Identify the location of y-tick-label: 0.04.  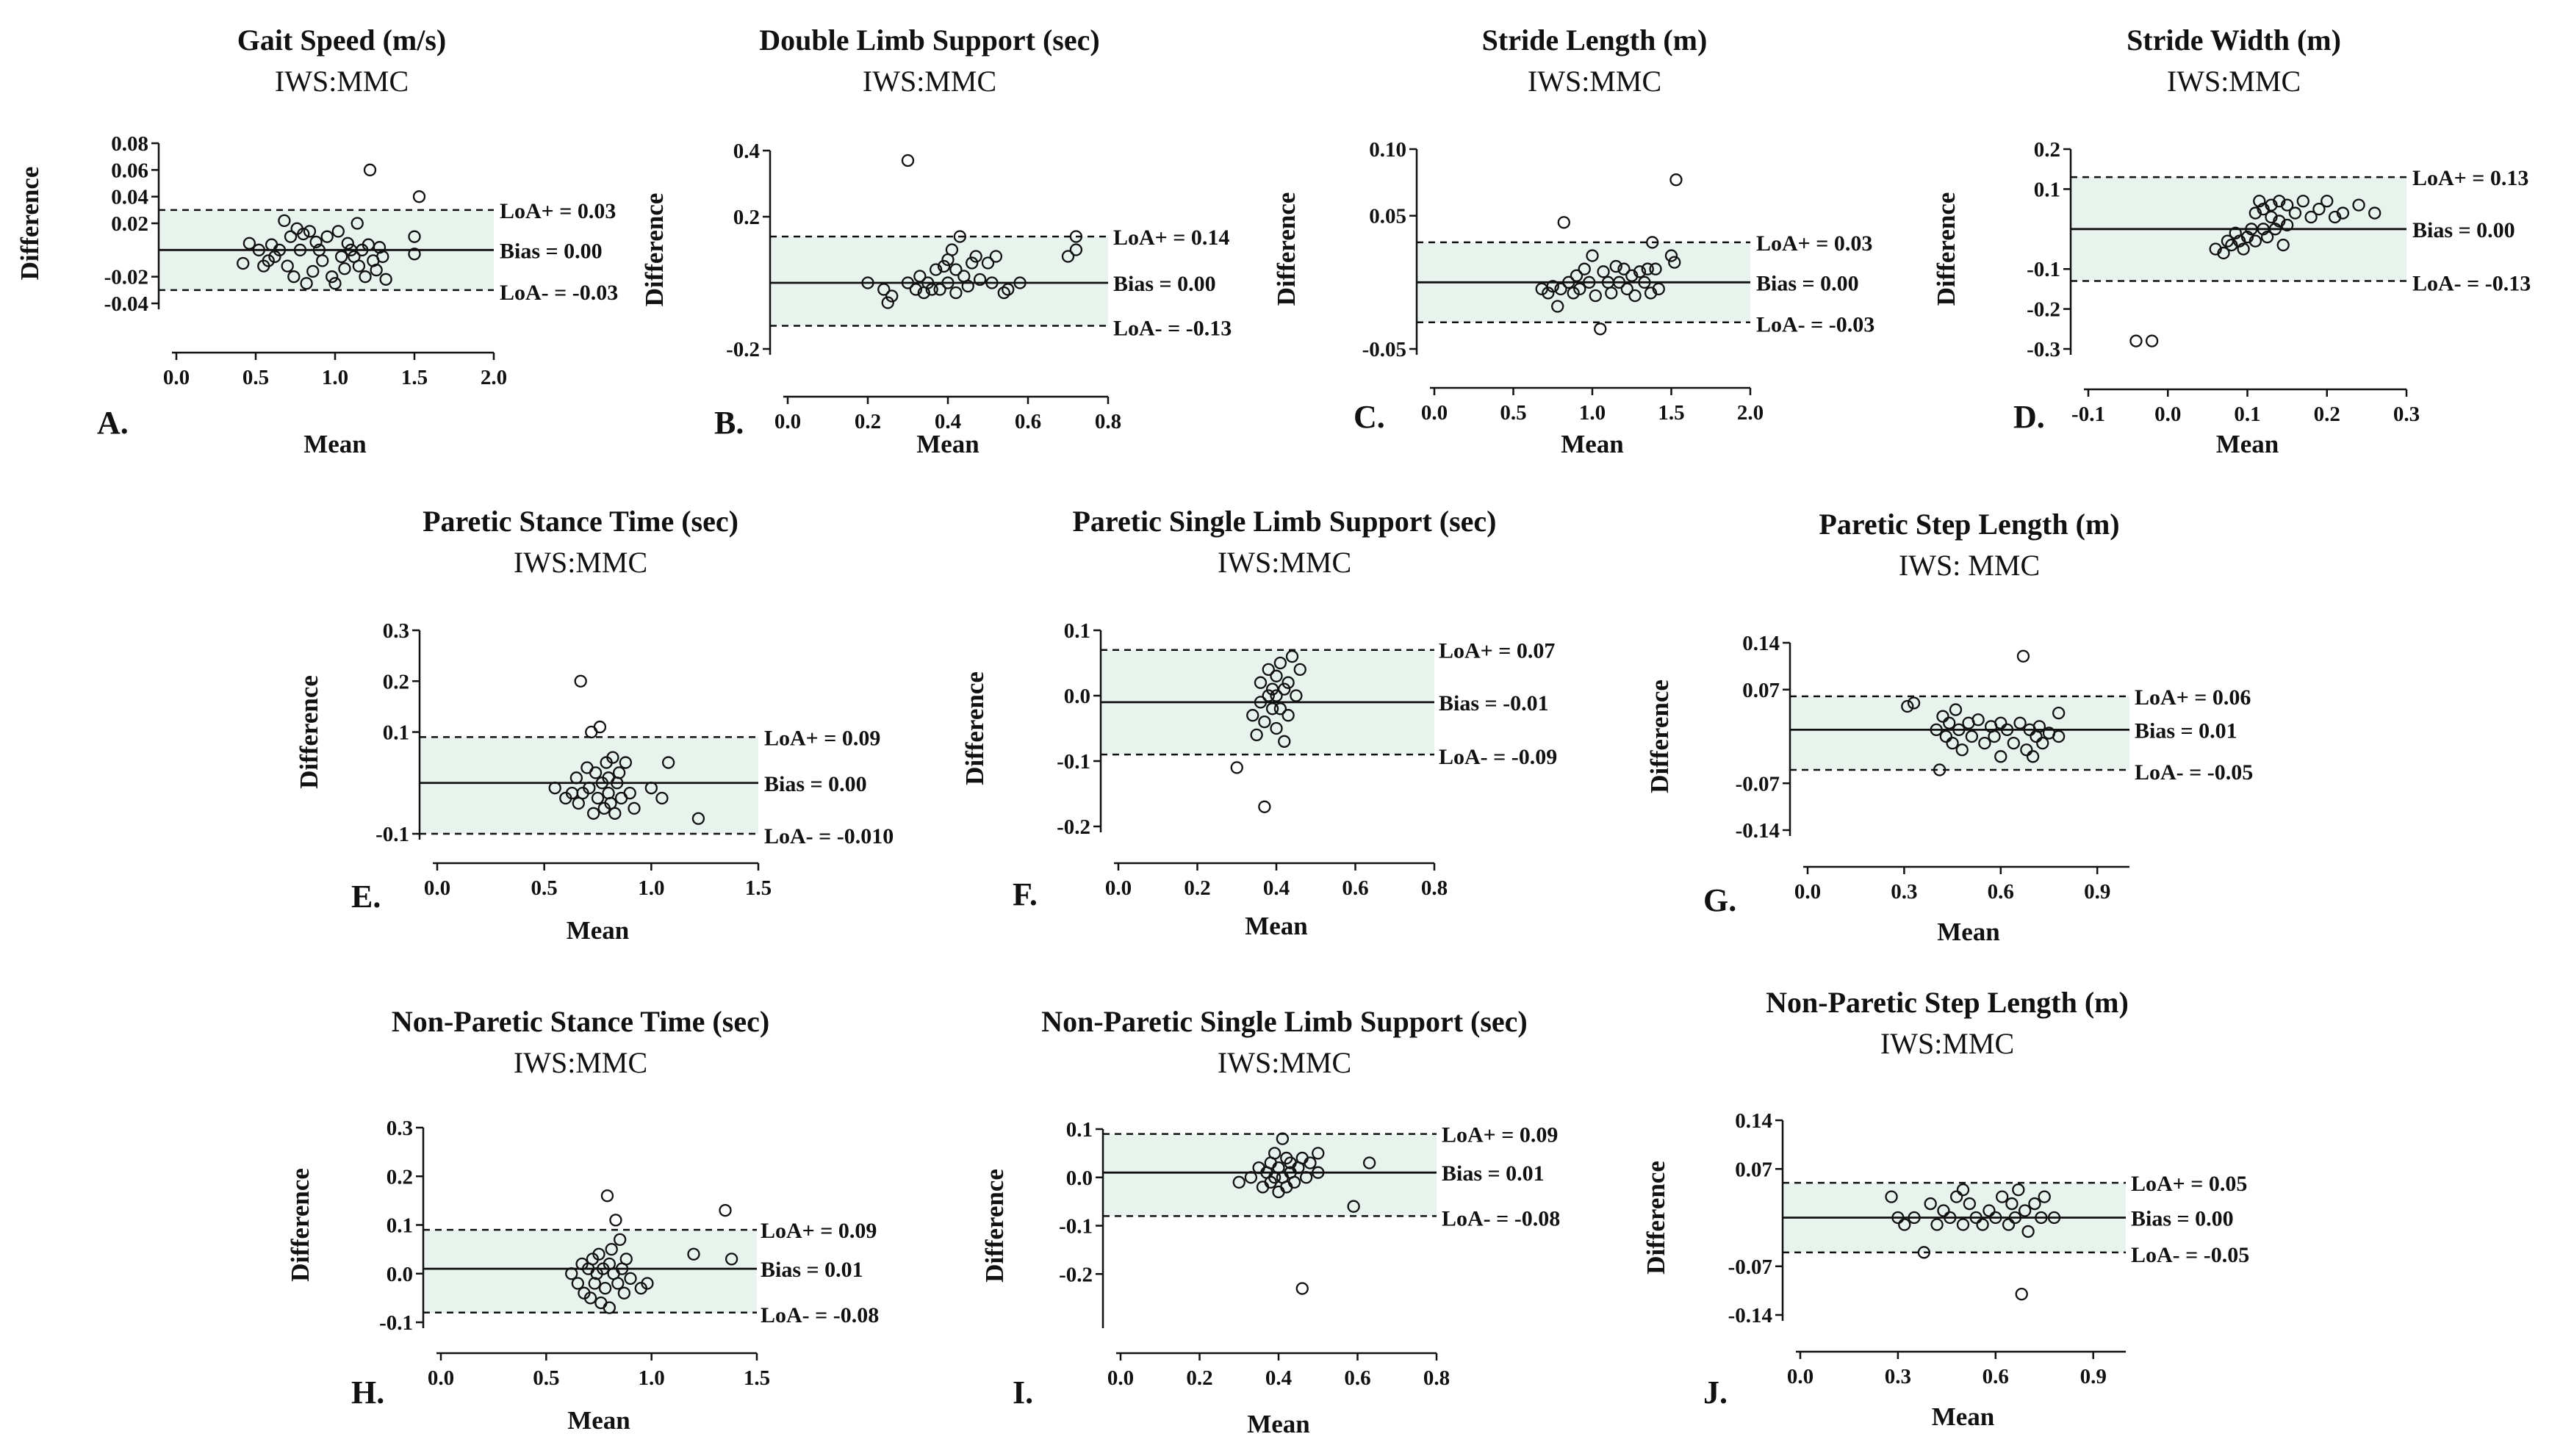
(129, 198).